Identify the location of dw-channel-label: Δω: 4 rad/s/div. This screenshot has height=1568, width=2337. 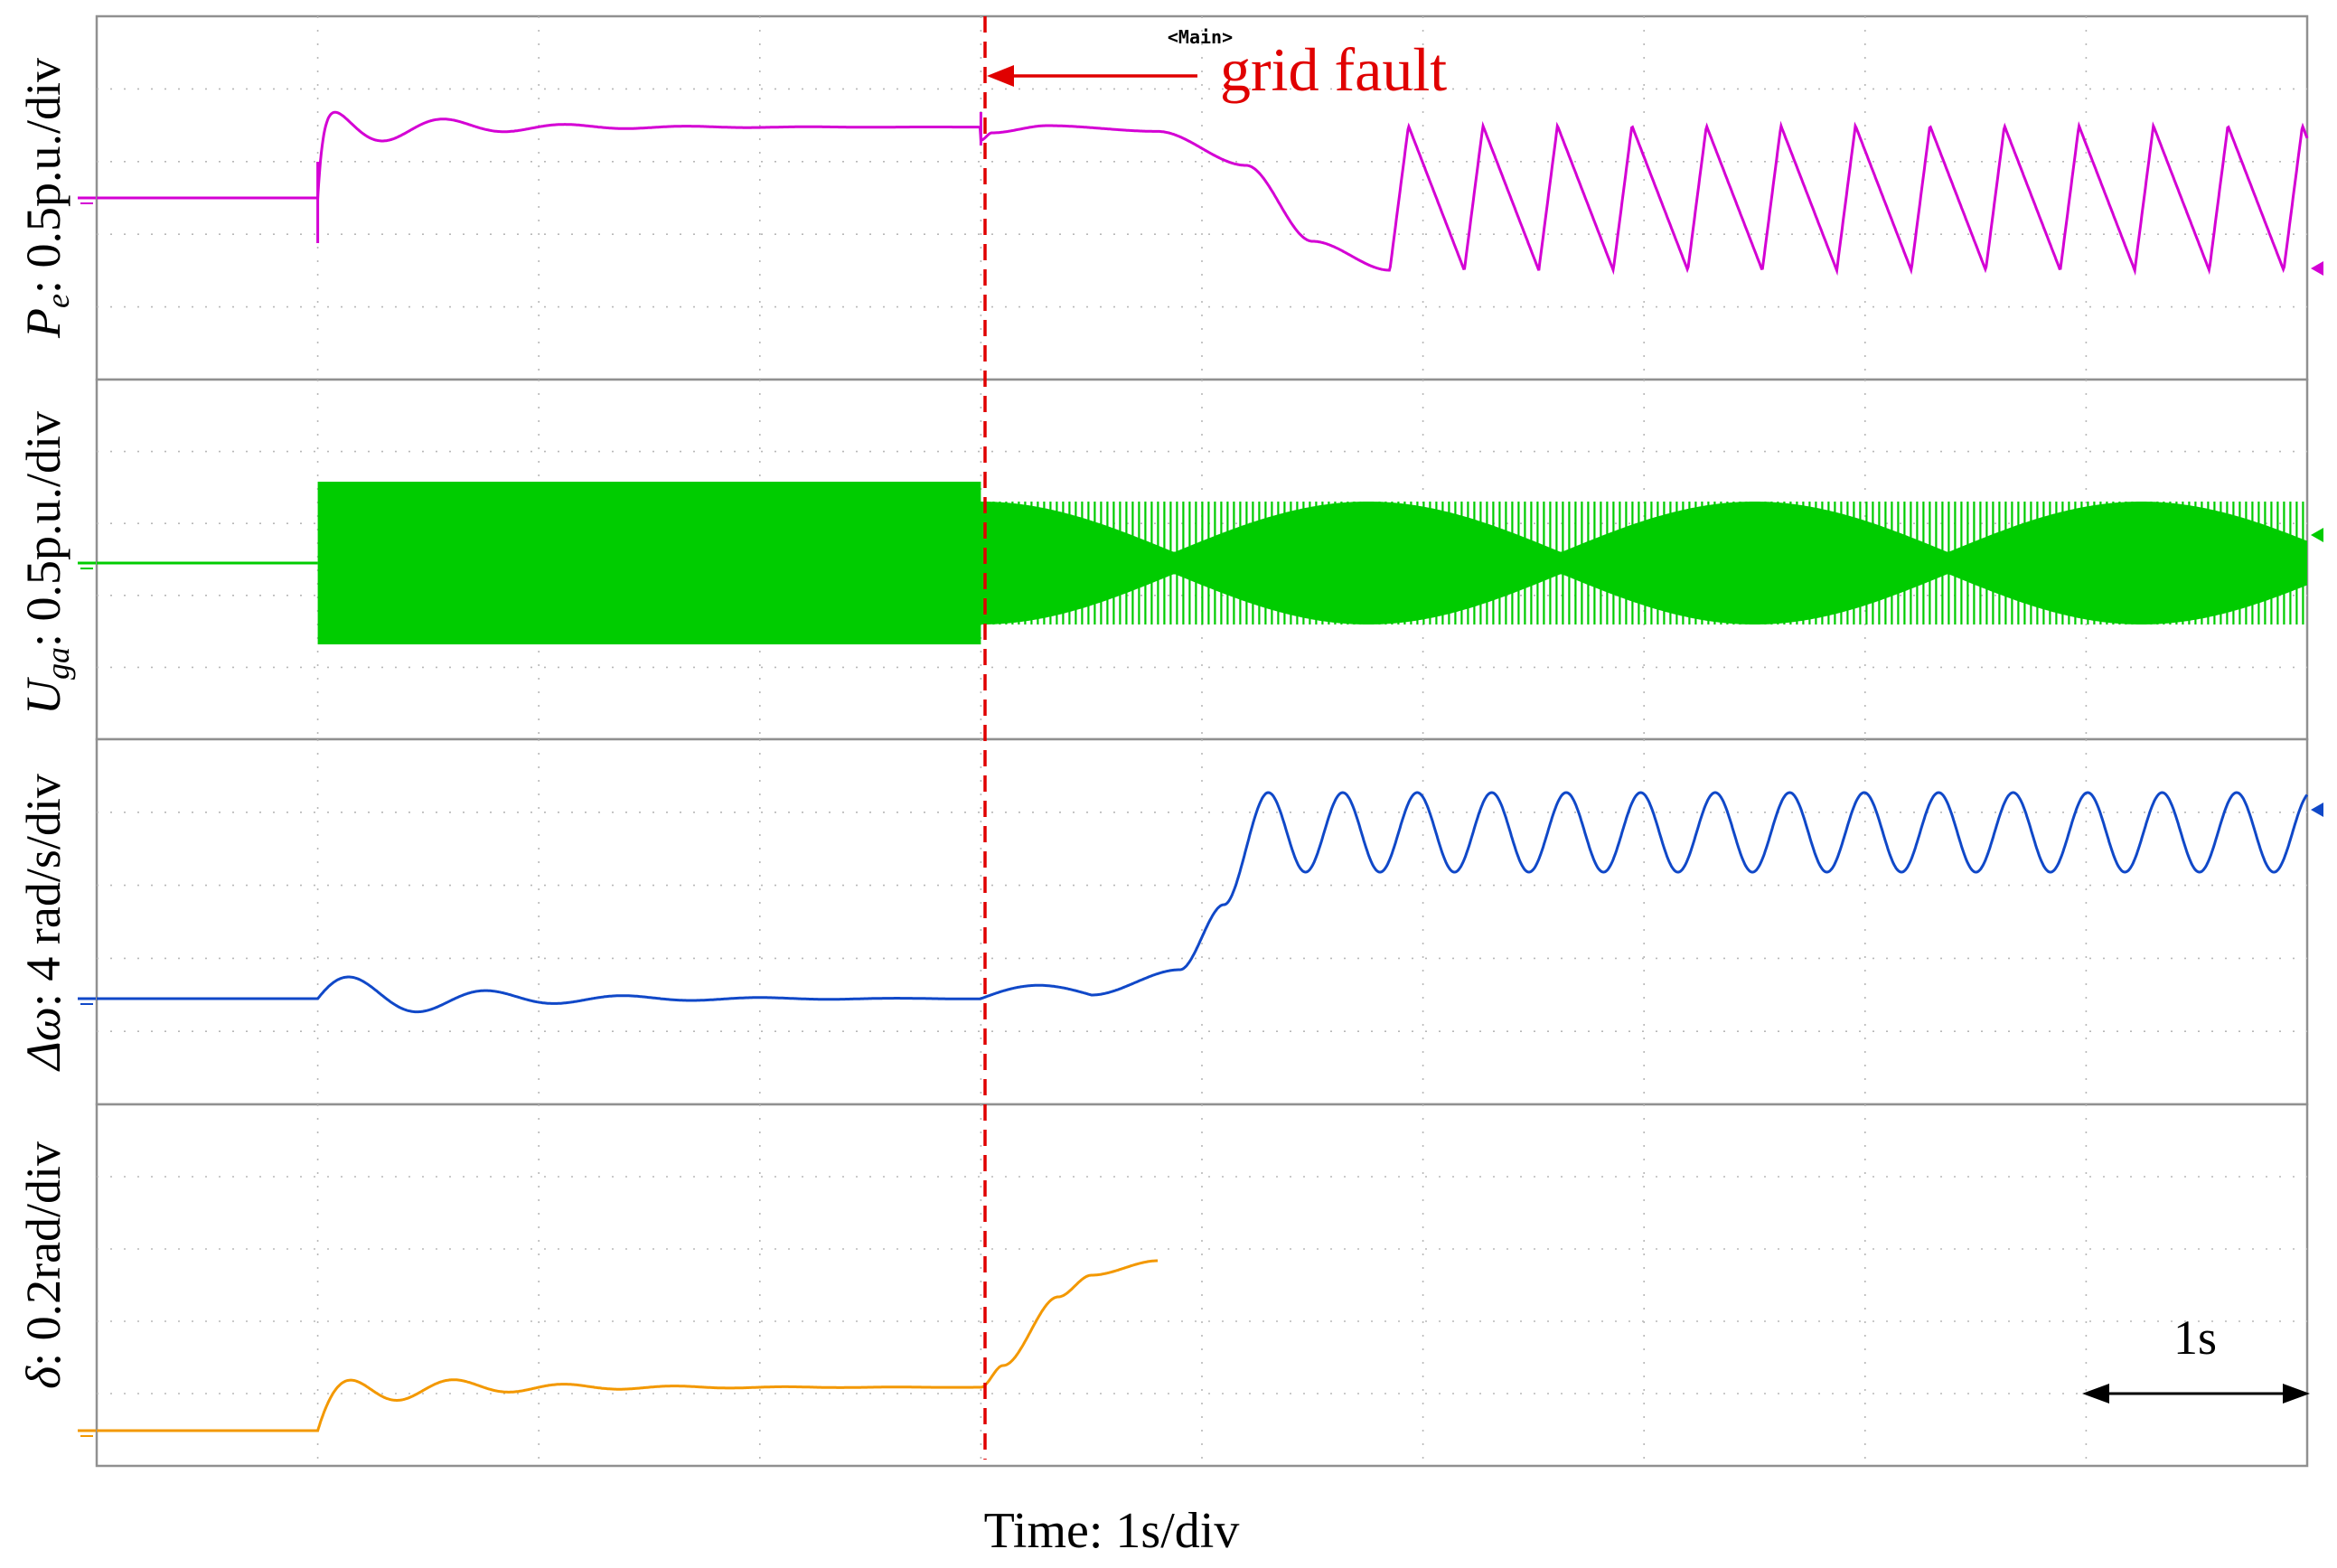
(43, 923).